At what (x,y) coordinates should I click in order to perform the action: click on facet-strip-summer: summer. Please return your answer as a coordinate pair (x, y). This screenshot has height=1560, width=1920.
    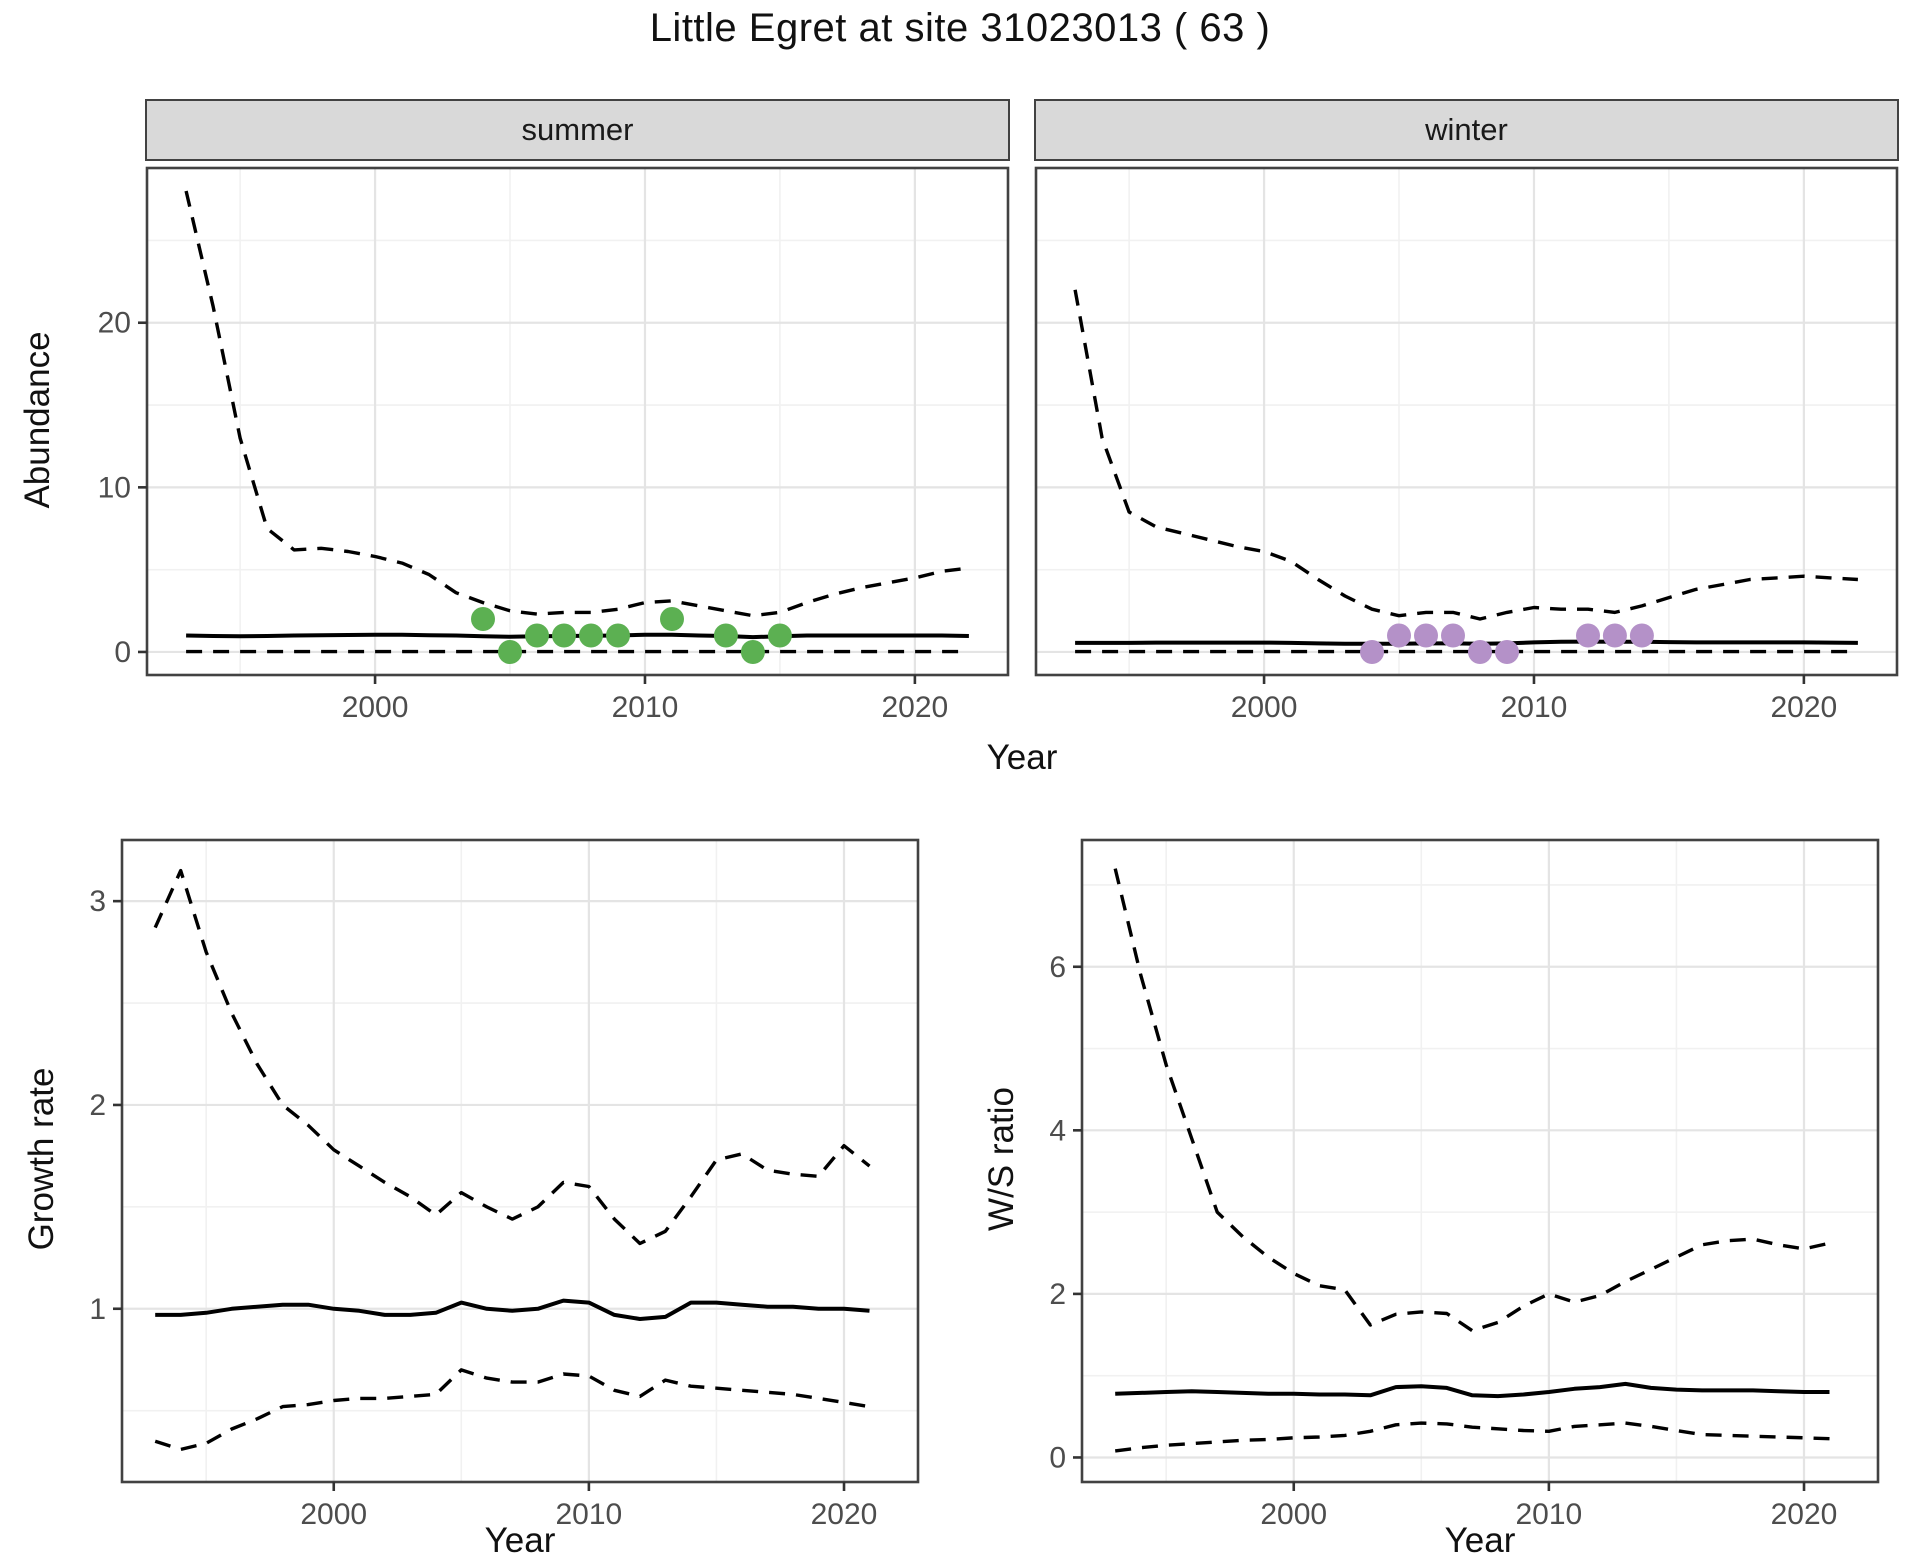
    Looking at the image, I should click on (577, 130).